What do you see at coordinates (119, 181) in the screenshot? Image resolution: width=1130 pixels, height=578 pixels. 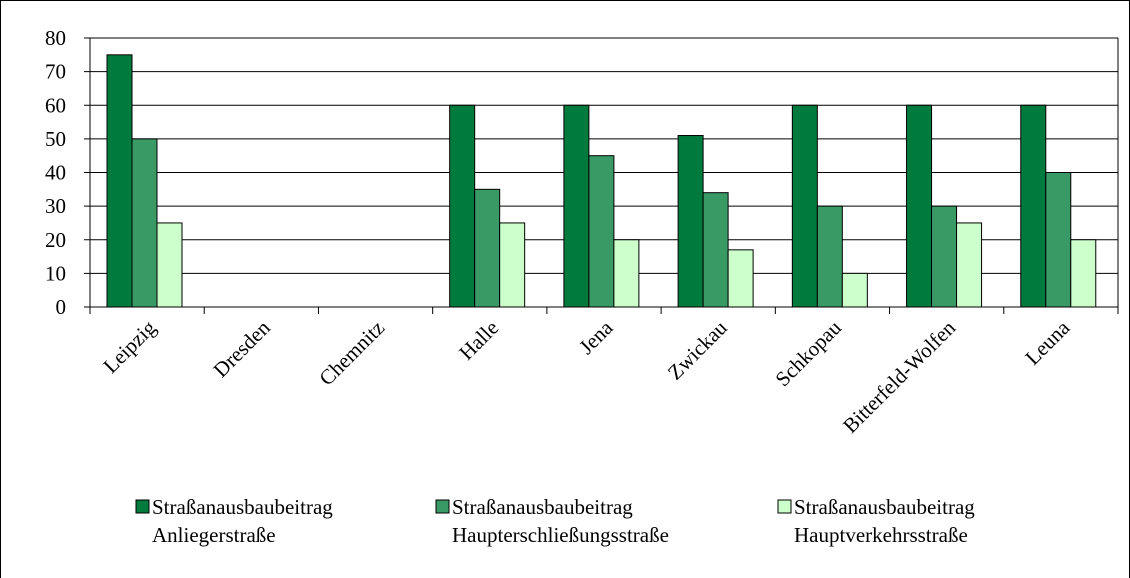 I see `bar-1-leipzig` at bounding box center [119, 181].